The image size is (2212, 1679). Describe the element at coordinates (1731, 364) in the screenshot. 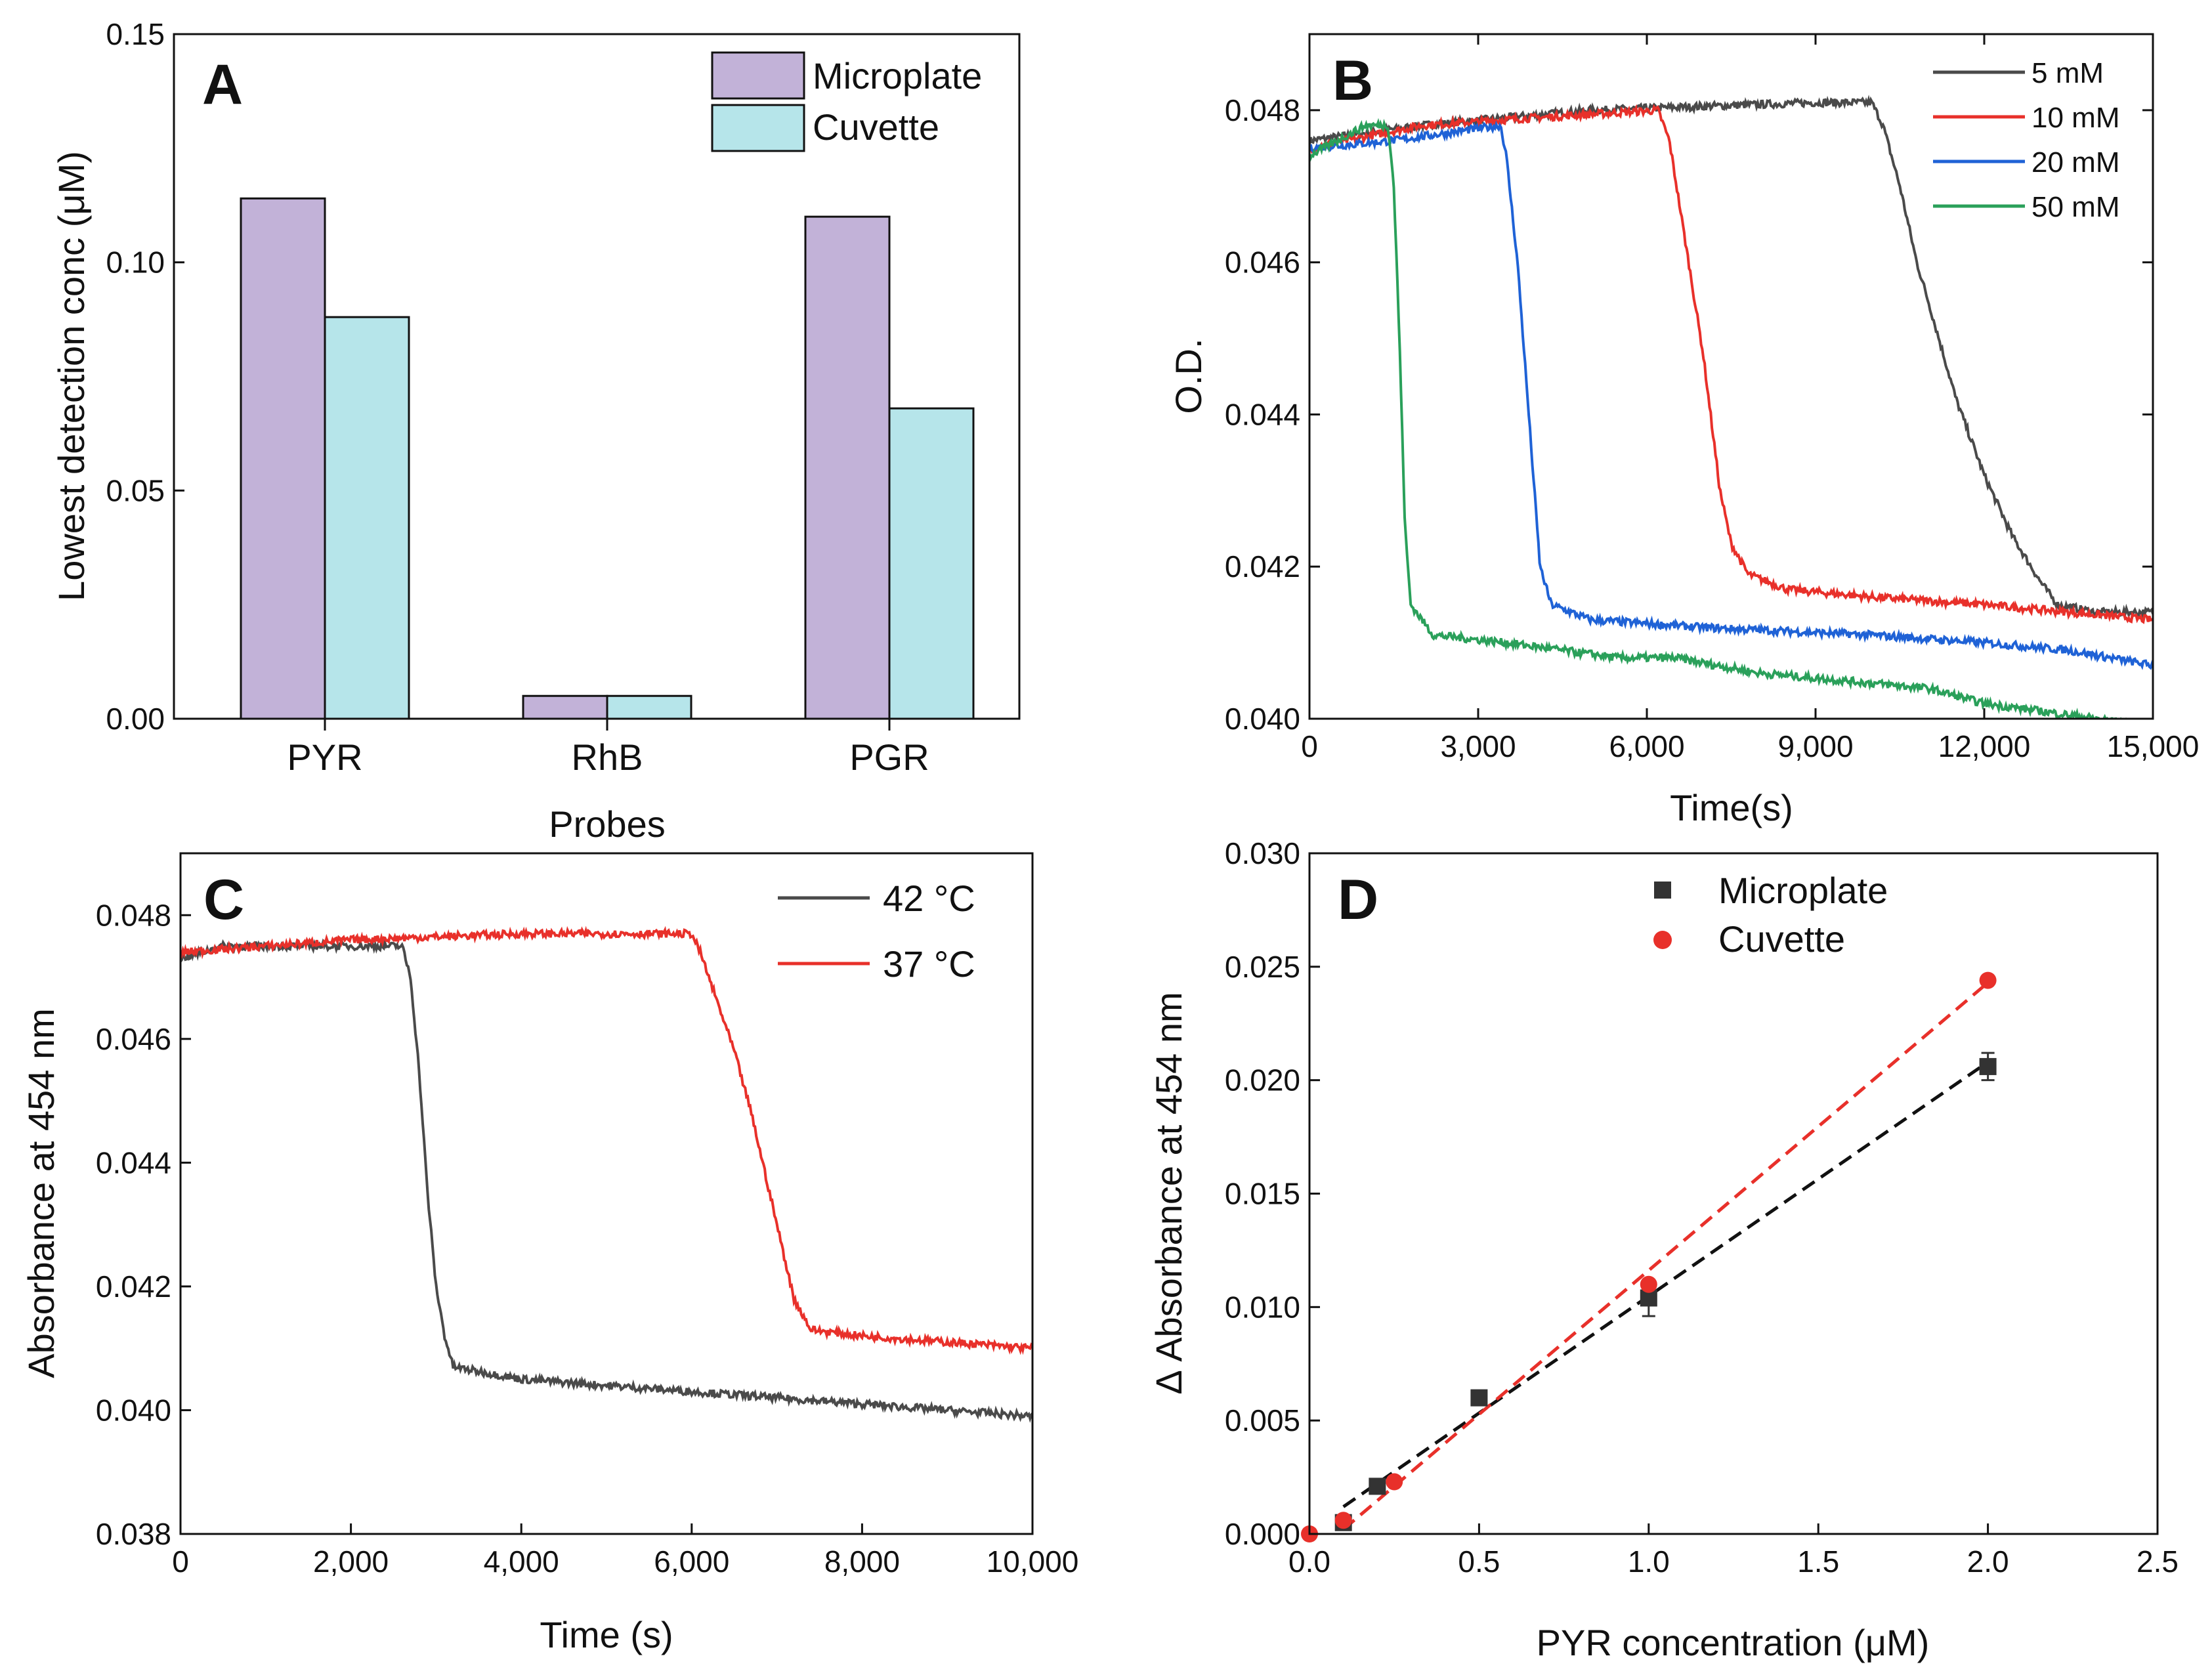

I see `series-line-10-mm` at that location.